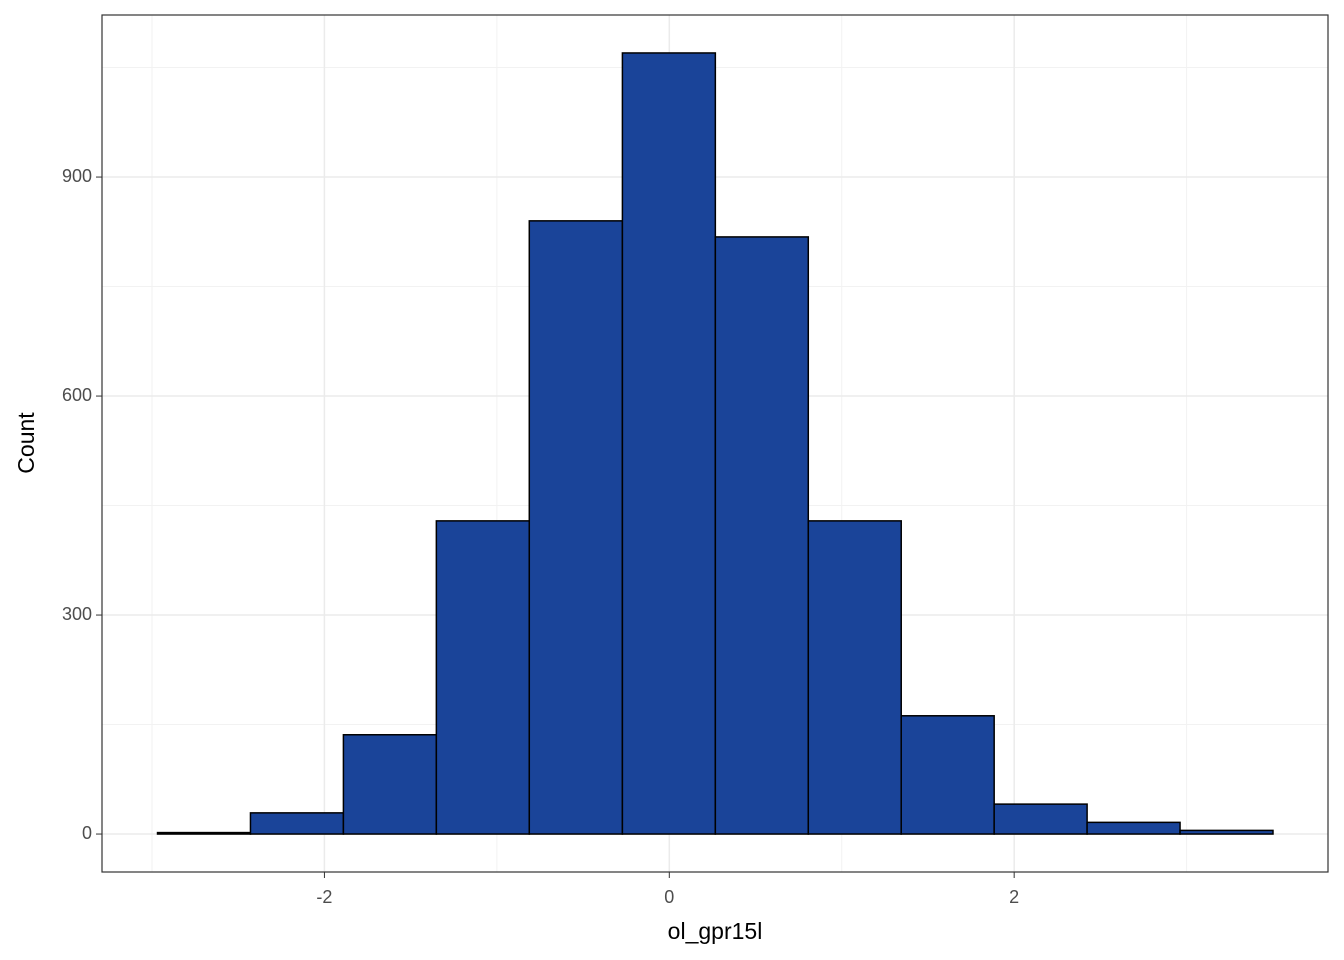  What do you see at coordinates (669, 897) in the screenshot?
I see `x-tick-label: 0` at bounding box center [669, 897].